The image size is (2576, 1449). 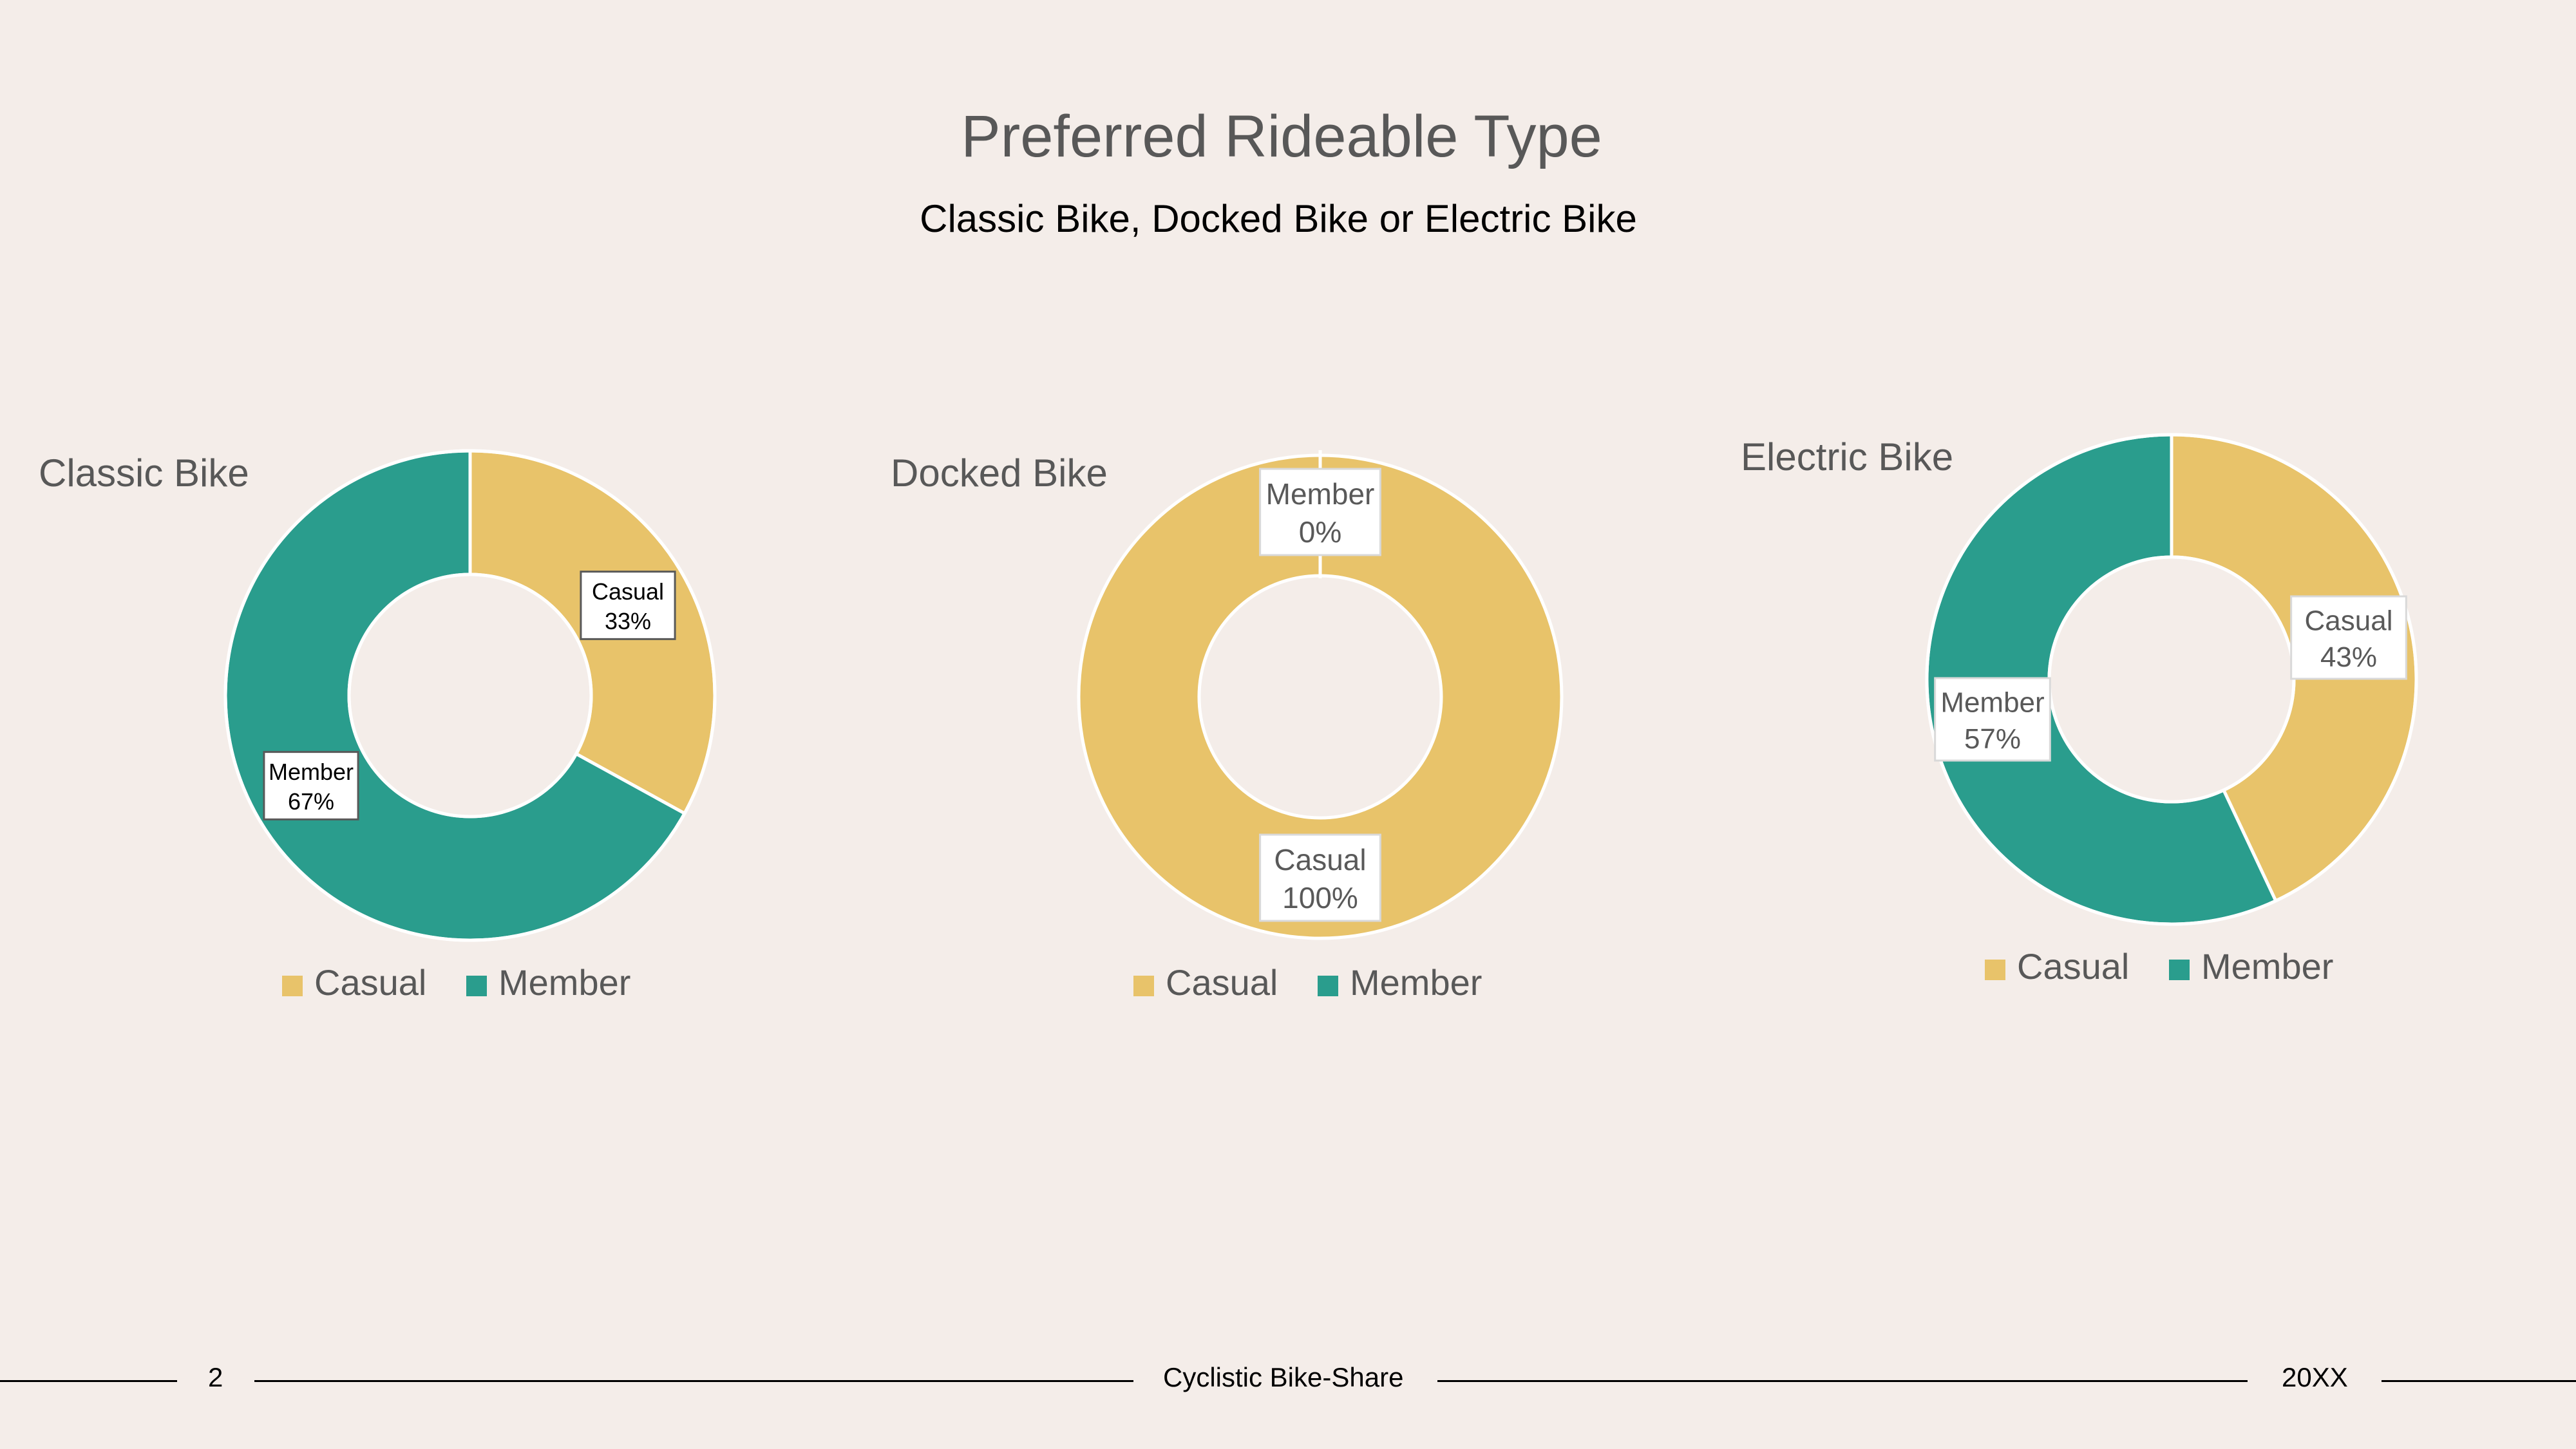 I want to click on chart-title: Classic Bike, so click(x=144, y=473).